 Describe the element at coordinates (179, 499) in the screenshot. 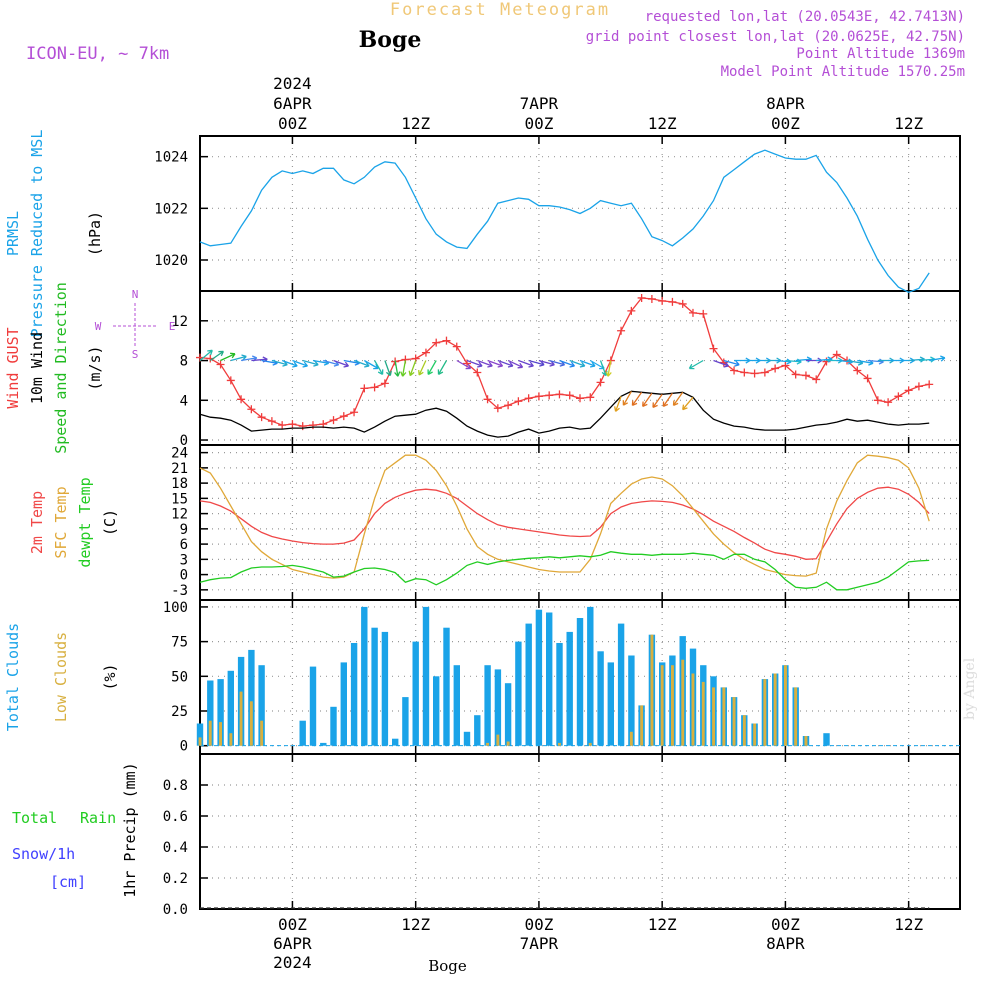

I see `y-tick-label-temperature: 15` at that location.